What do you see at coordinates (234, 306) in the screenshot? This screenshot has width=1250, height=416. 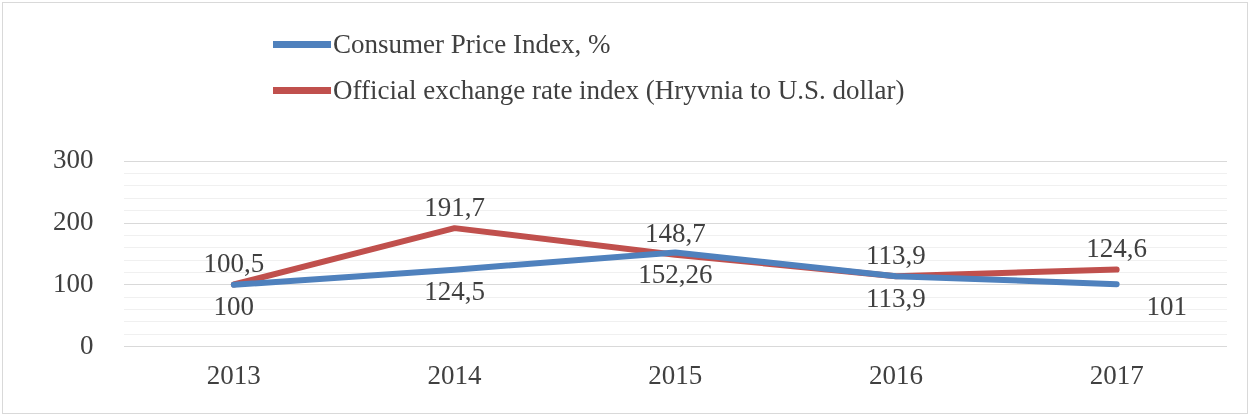 I see `data-label: 100` at bounding box center [234, 306].